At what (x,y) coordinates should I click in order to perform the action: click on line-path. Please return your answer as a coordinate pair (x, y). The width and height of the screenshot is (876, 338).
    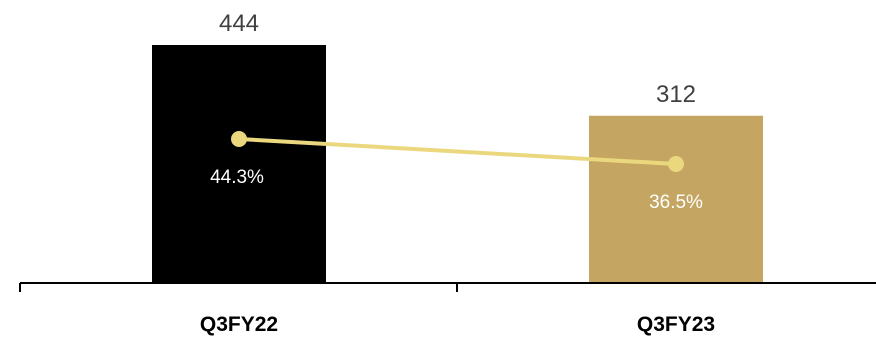
    Looking at the image, I should click on (457, 151).